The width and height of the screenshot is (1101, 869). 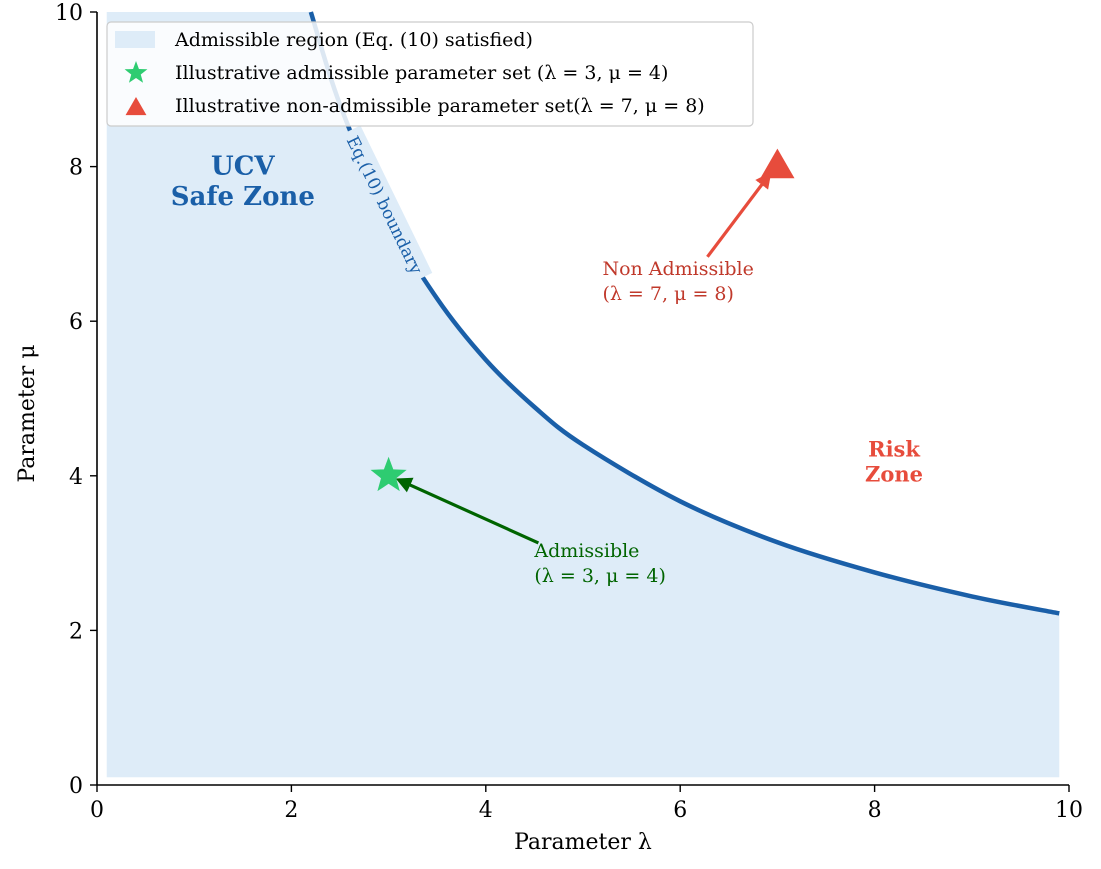 What do you see at coordinates (27, 413) in the screenshot?
I see `y-axis-label: Parameter μ` at bounding box center [27, 413].